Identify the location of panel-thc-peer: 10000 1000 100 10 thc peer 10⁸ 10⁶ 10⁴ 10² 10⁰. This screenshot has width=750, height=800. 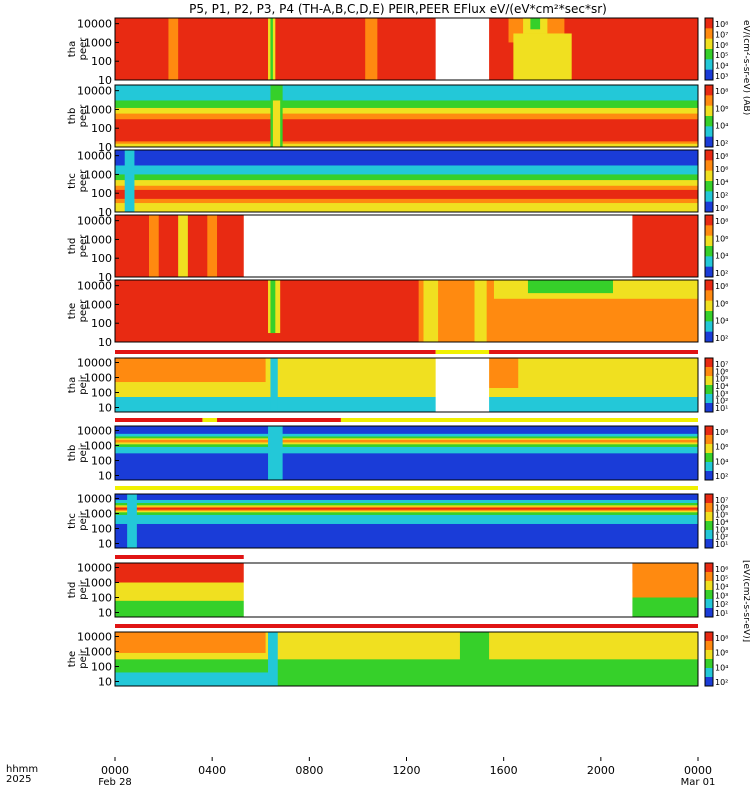
(397, 184).